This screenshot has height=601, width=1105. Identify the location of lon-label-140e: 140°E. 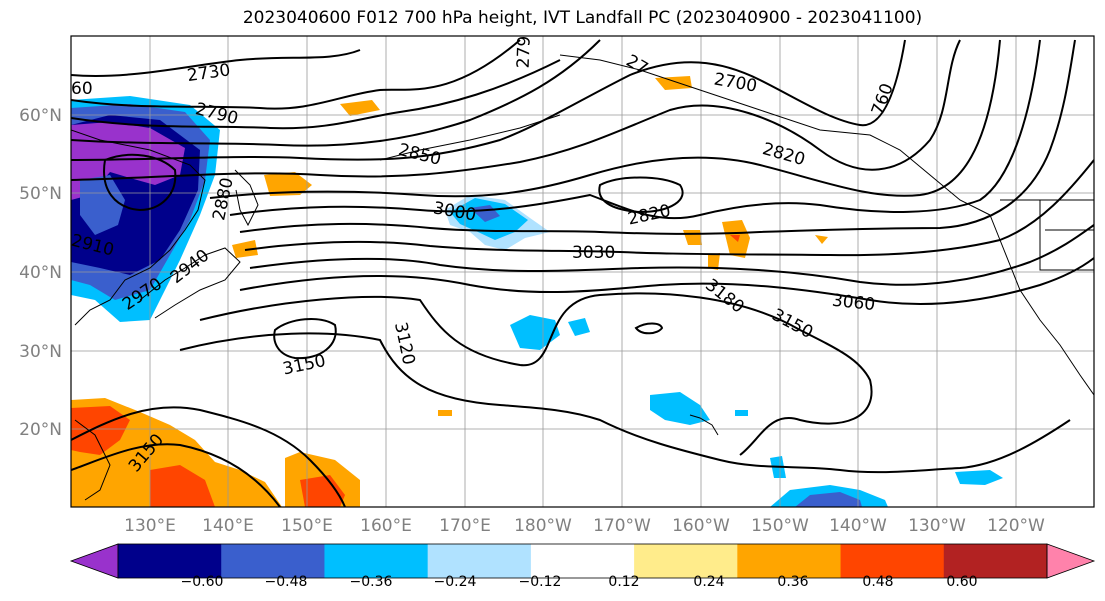
(228, 526).